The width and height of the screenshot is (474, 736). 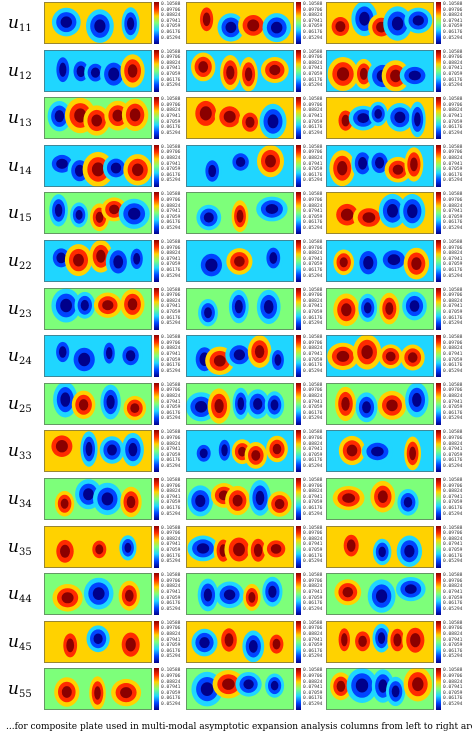 I want to click on row-label: u11, so click(x=26, y=23).